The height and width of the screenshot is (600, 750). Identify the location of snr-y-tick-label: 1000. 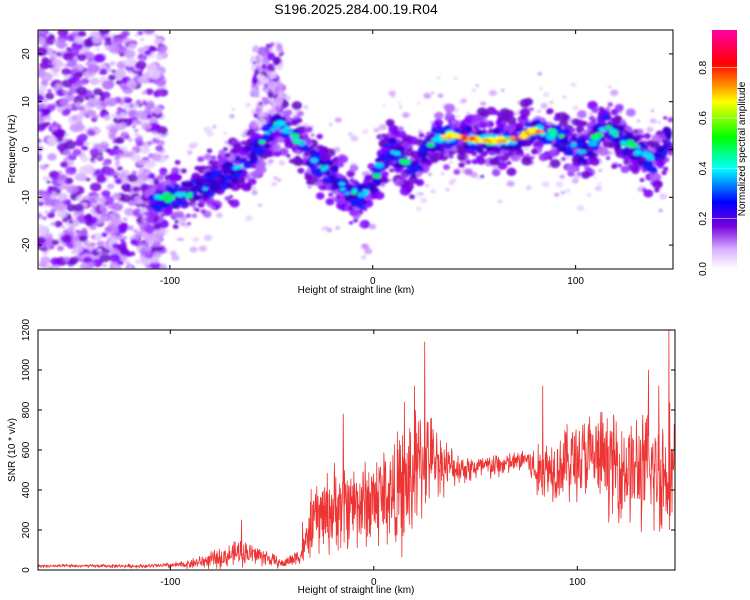
(26, 369).